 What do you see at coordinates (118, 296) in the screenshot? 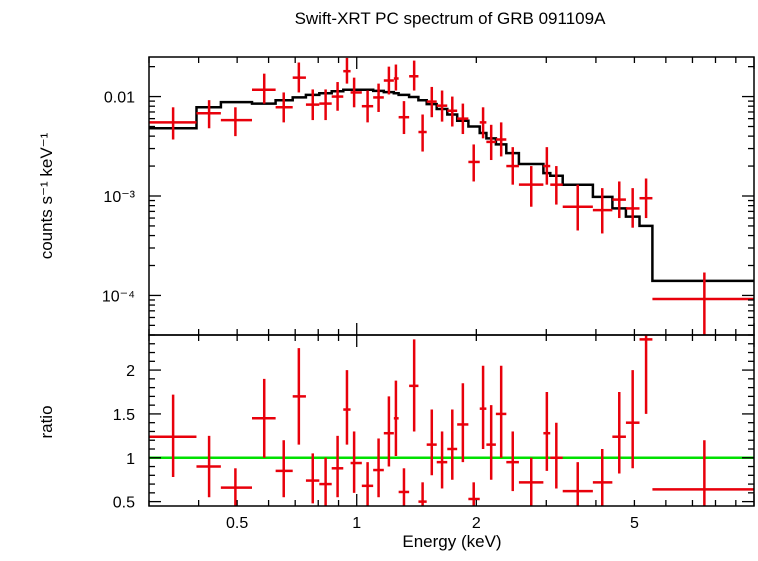
I see `y-tick-label: 10⁻⁴` at bounding box center [118, 296].